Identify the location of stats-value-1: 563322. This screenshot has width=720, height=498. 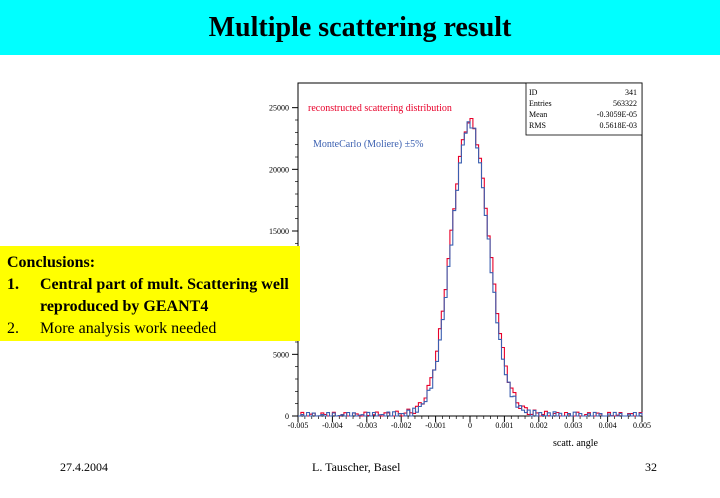
(625, 103).